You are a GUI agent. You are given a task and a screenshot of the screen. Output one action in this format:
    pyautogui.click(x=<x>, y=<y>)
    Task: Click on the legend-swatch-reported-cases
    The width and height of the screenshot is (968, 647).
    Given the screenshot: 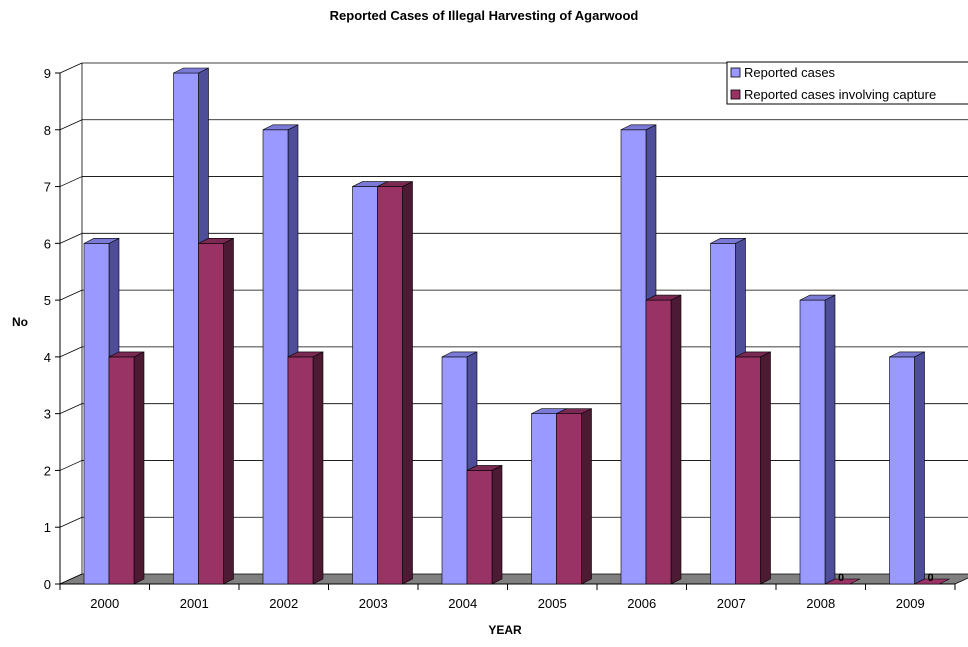 What is the action you would take?
    pyautogui.click(x=735, y=72)
    